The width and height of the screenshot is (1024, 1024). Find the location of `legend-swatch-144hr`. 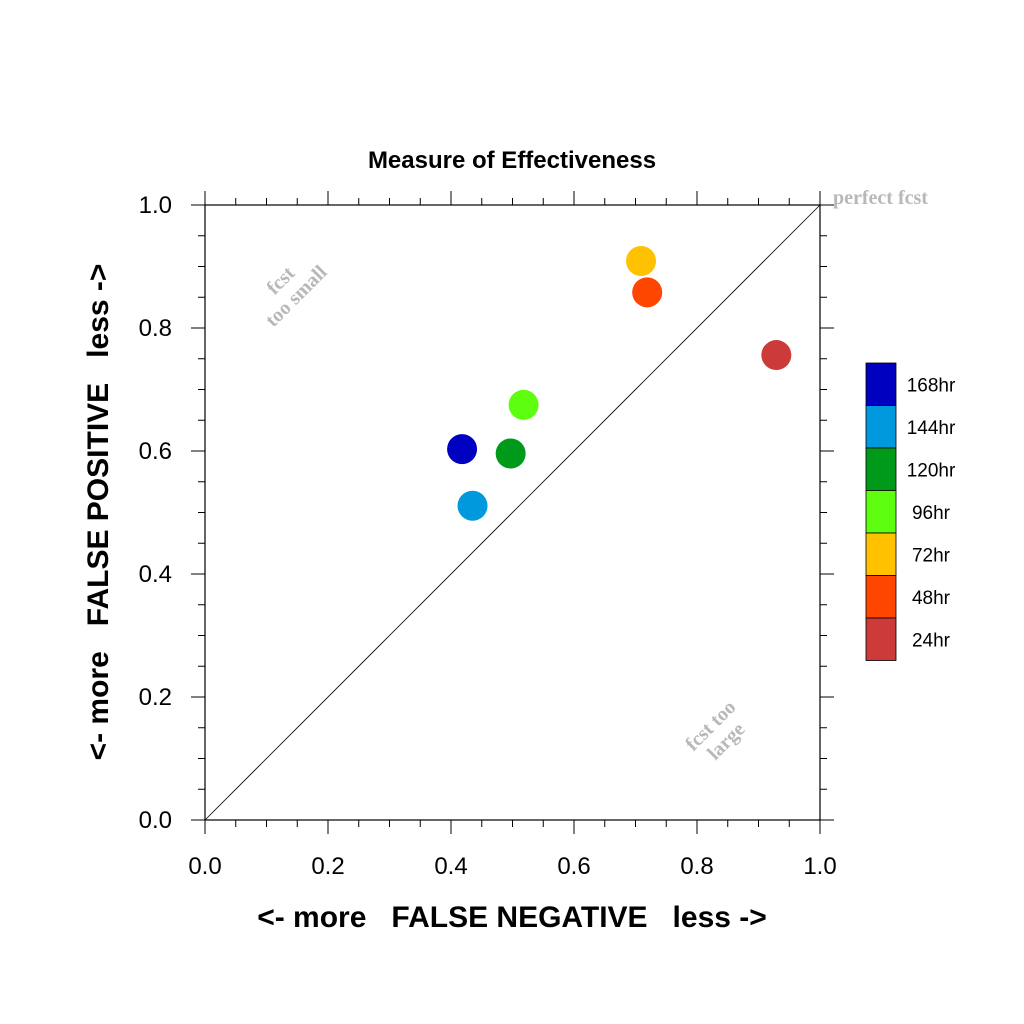

legend-swatch-144hr is located at coordinates (881, 427).